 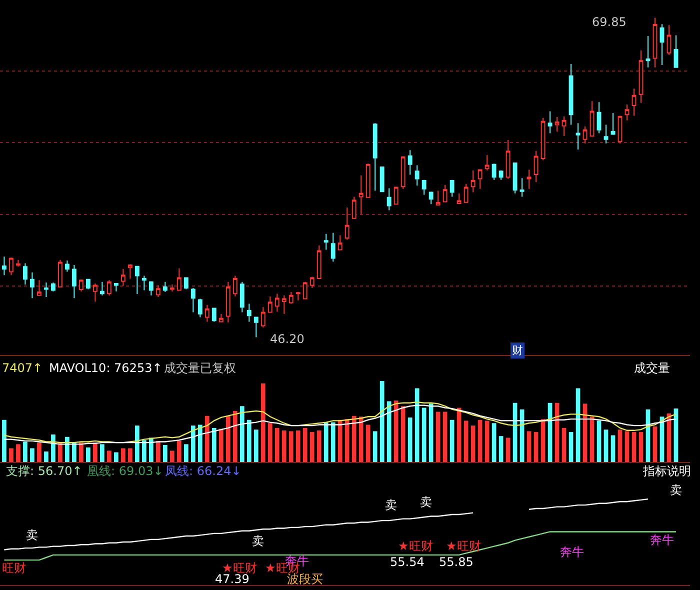 I want to click on annotation: 波段买, so click(x=305, y=579).